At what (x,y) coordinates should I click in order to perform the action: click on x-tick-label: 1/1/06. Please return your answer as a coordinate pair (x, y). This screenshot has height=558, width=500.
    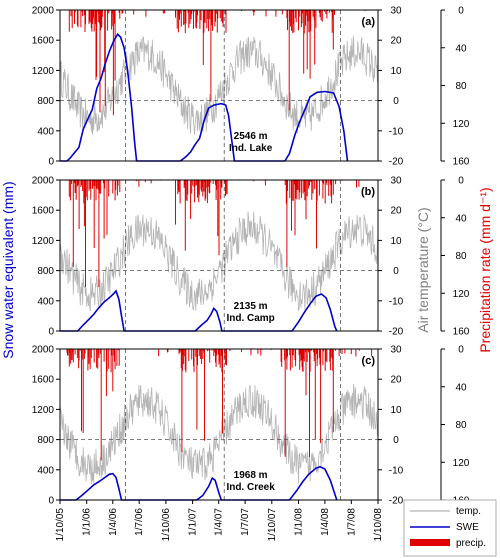
    Looking at the image, I should click on (87, 522).